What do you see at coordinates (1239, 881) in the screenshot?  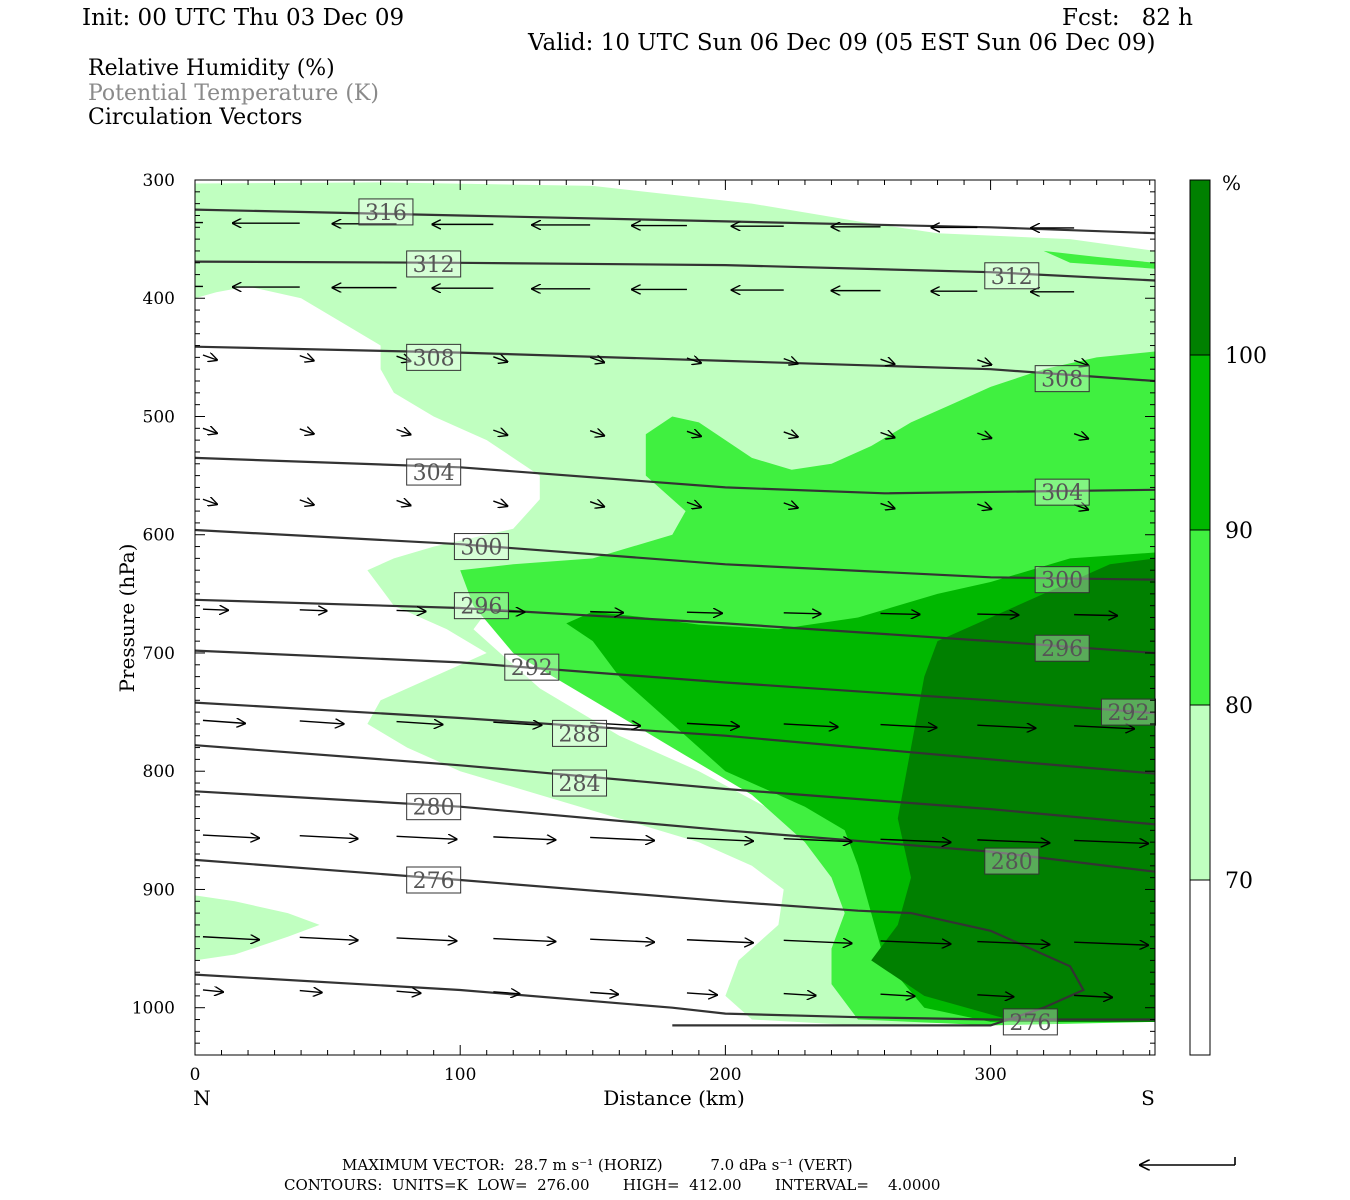 I see `colorbar-level-label: 70` at bounding box center [1239, 881].